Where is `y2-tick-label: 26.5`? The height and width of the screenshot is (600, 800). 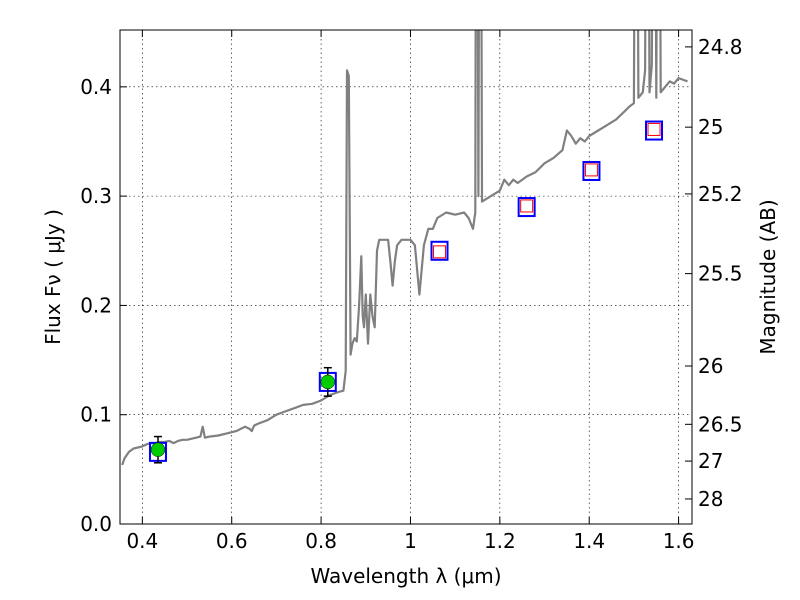 y2-tick-label: 26.5 is located at coordinates (720, 424).